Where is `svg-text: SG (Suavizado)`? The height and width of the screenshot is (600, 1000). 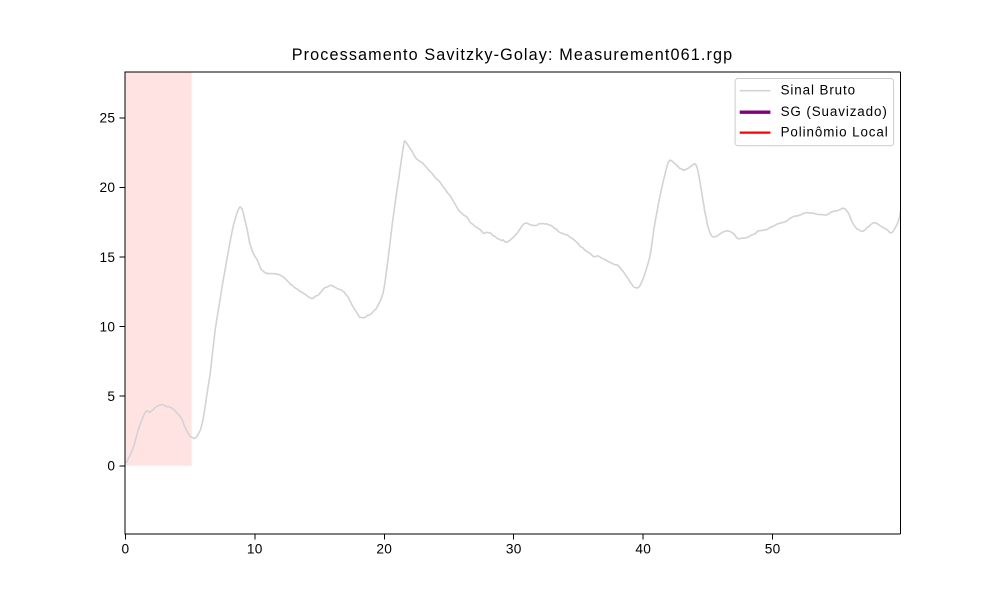
svg-text: SG (Suavizado) is located at coordinates (834, 111).